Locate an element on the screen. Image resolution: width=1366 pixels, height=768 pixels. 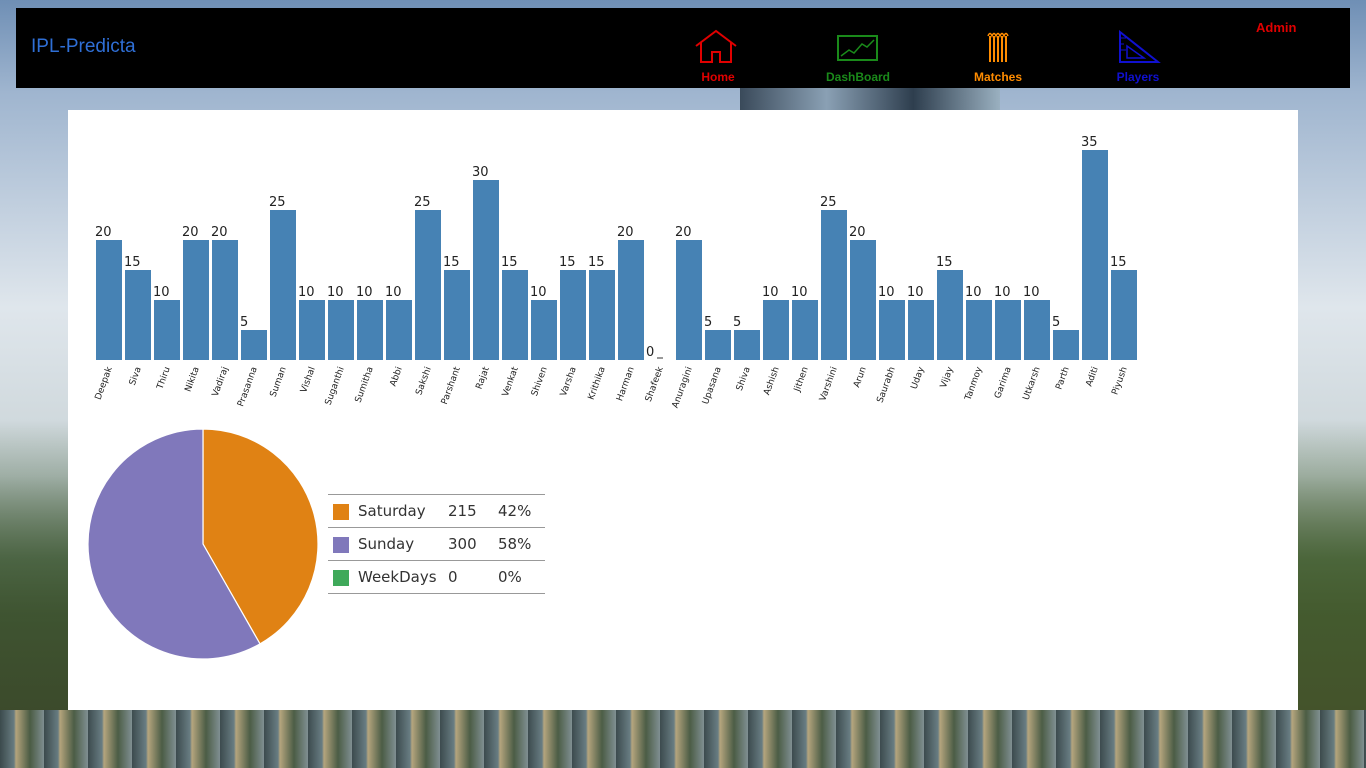
legend-row: Sunday 300 58% is located at coordinates (436, 544).